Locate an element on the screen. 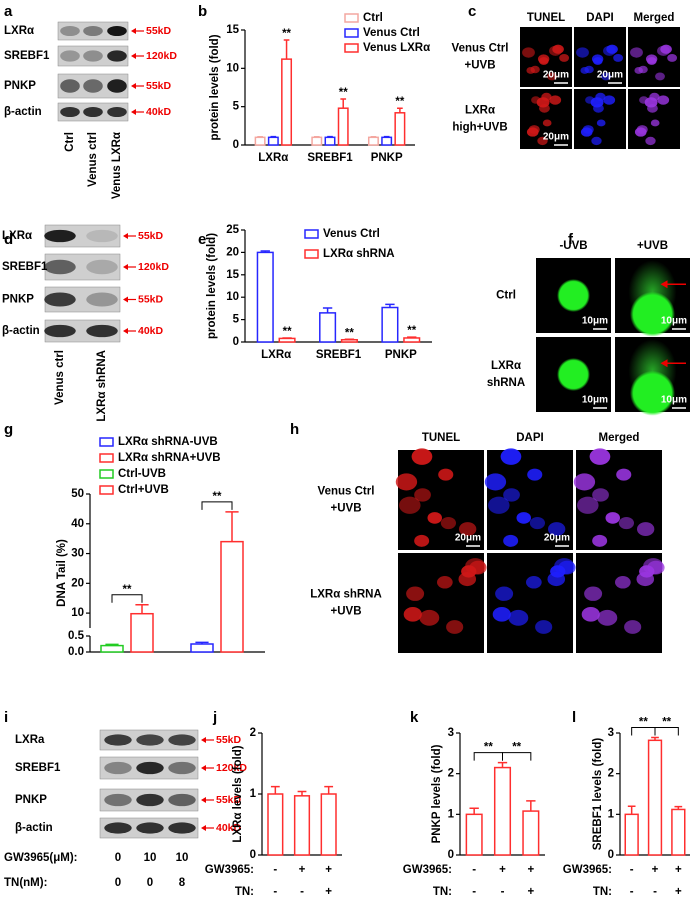  scale-label: 10μm is located at coordinates (674, 321).